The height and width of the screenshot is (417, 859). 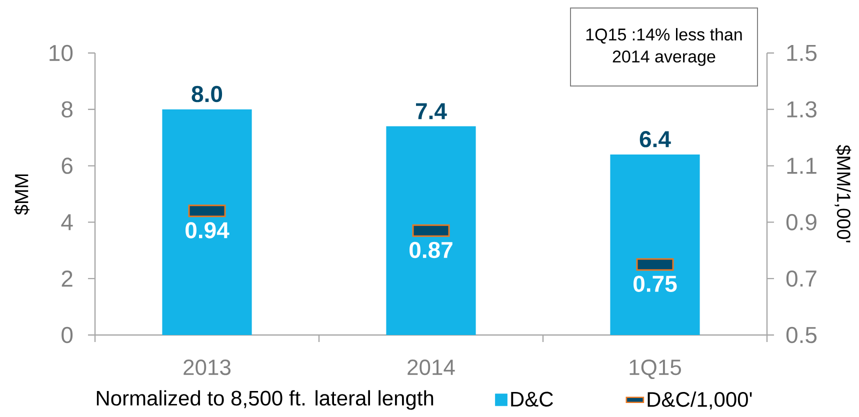 I want to click on annotation: 1Q15 :14% less than 2014 average, so click(x=664, y=47).